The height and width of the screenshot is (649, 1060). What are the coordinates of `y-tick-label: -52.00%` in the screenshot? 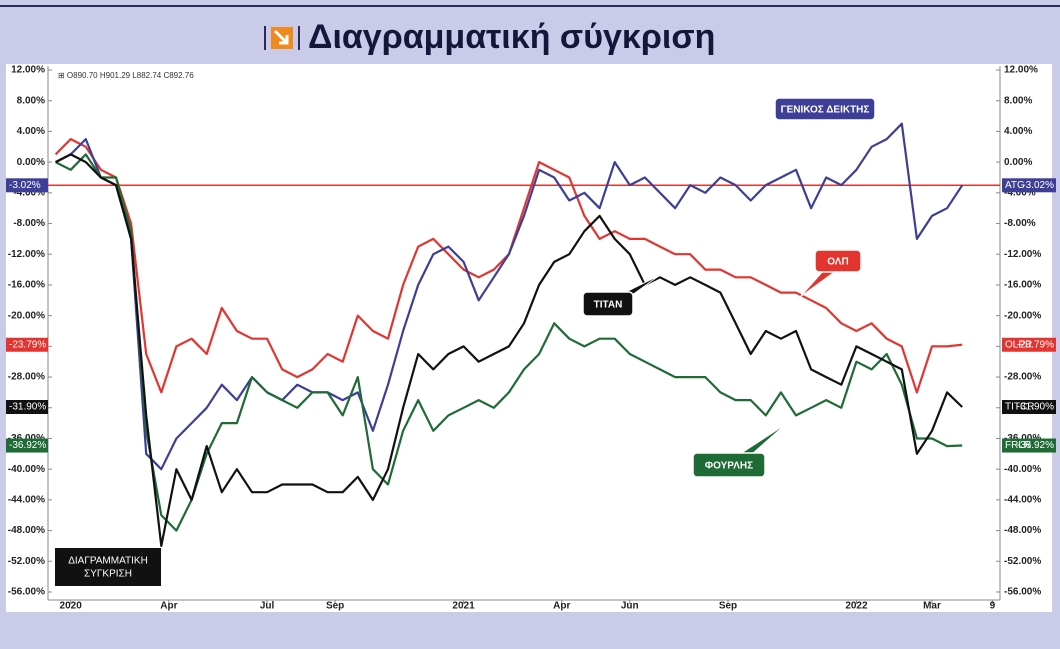 It's located at (26, 561).